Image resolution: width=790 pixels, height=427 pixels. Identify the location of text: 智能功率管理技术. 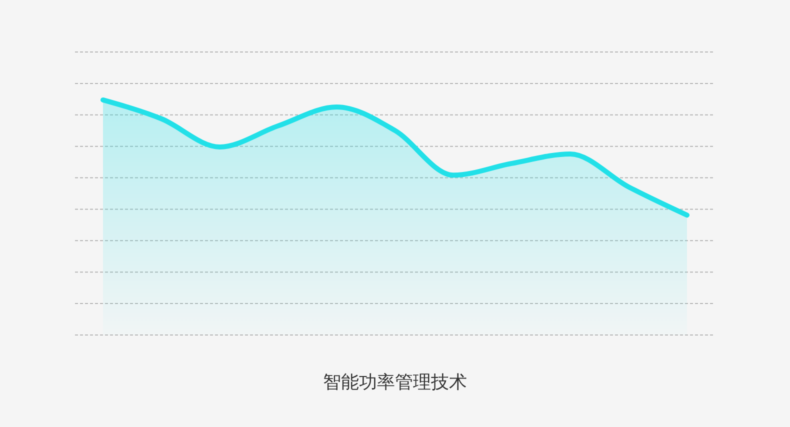
(395, 382).